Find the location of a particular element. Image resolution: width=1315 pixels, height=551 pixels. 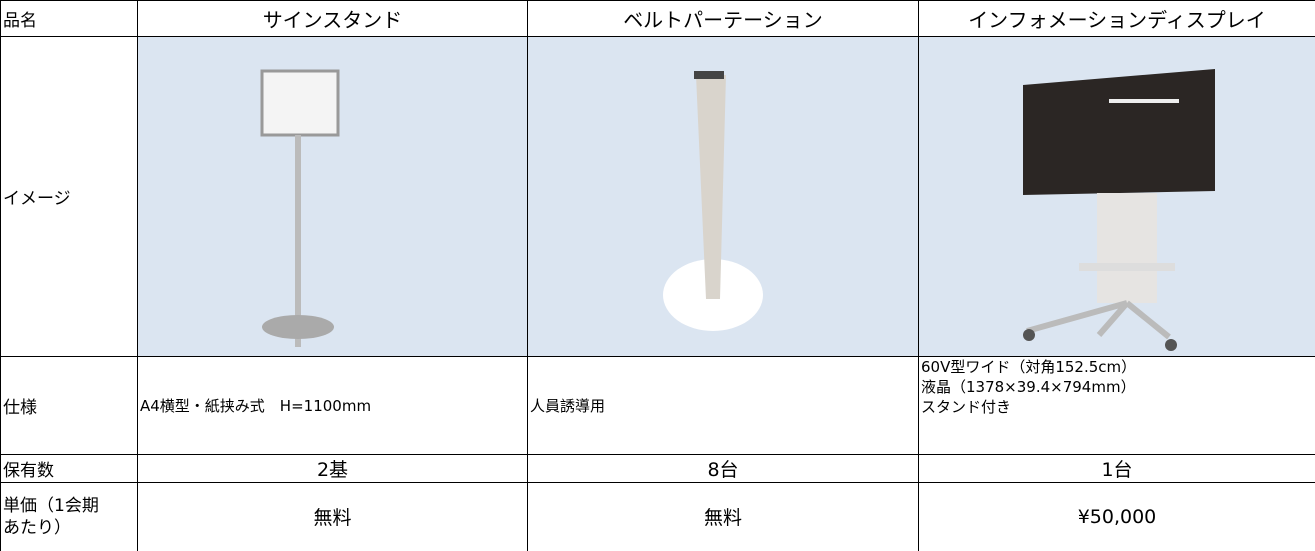

price-row: 単価（1会期 あたり） 無料 無料 ¥50,000 is located at coordinates (658, 517).